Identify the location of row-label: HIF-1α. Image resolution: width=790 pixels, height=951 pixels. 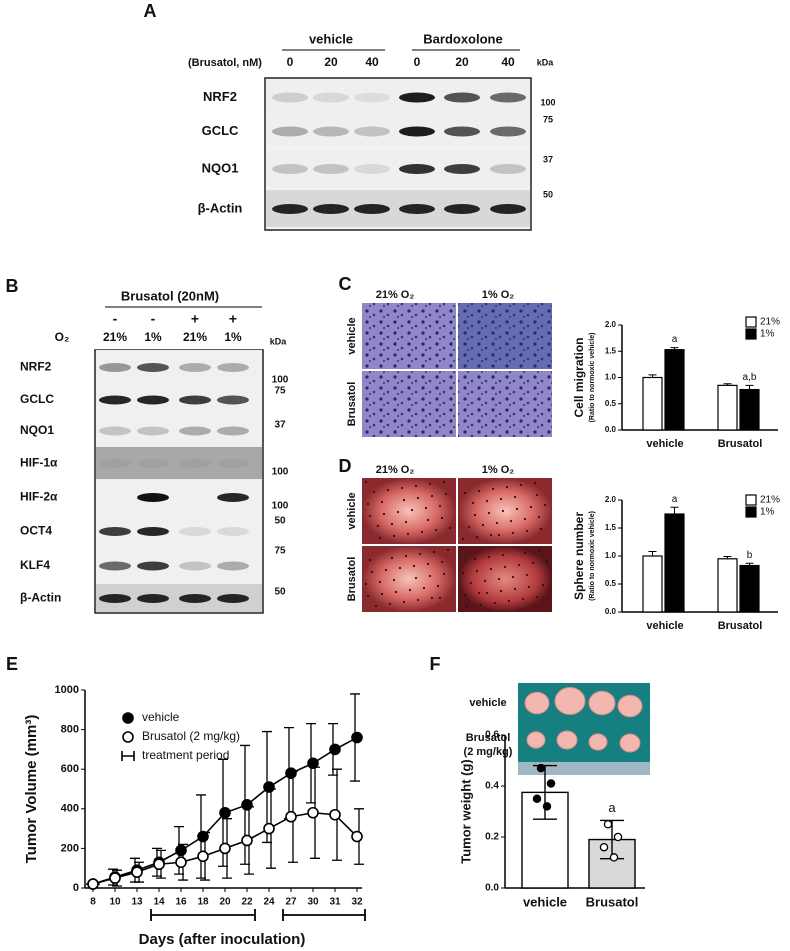
(39, 463).